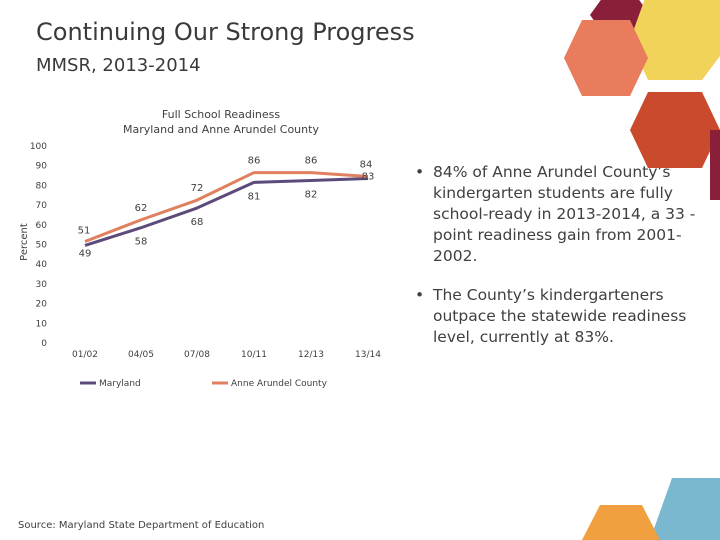 Image resolution: width=720 pixels, height=540 pixels. I want to click on x-tick-label: 07/08, so click(197, 355).